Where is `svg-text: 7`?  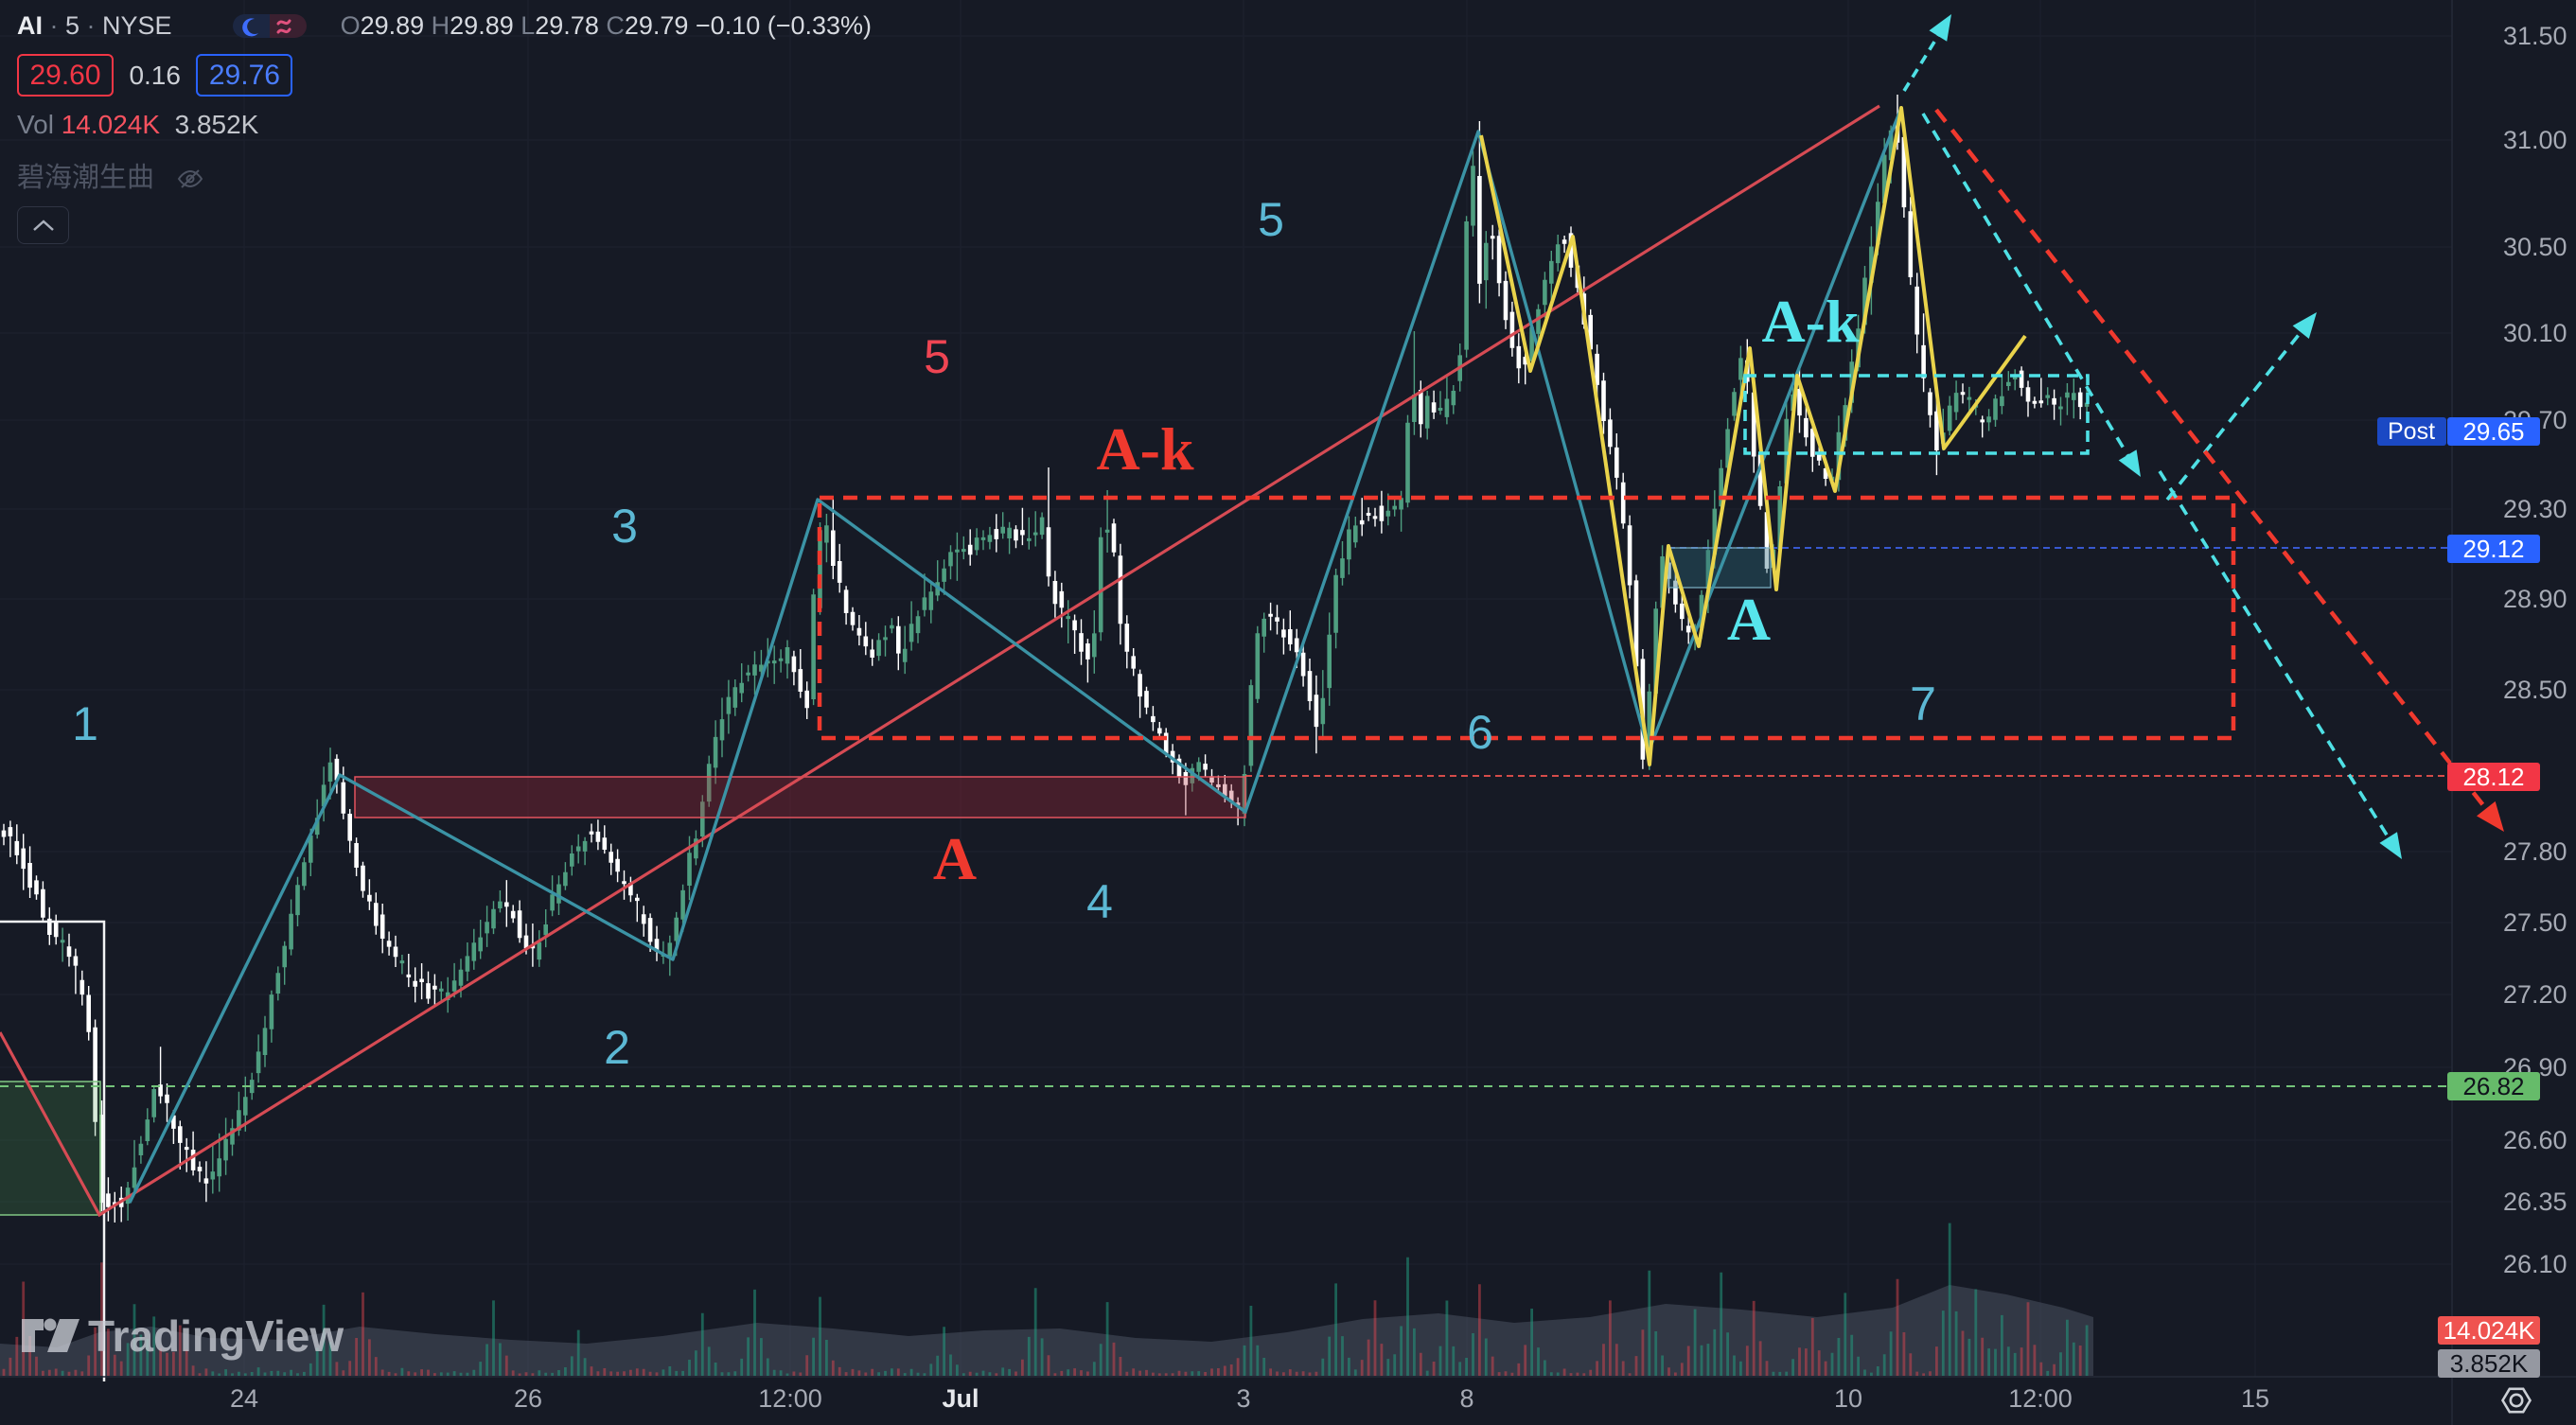 svg-text: 7 is located at coordinates (1923, 703).